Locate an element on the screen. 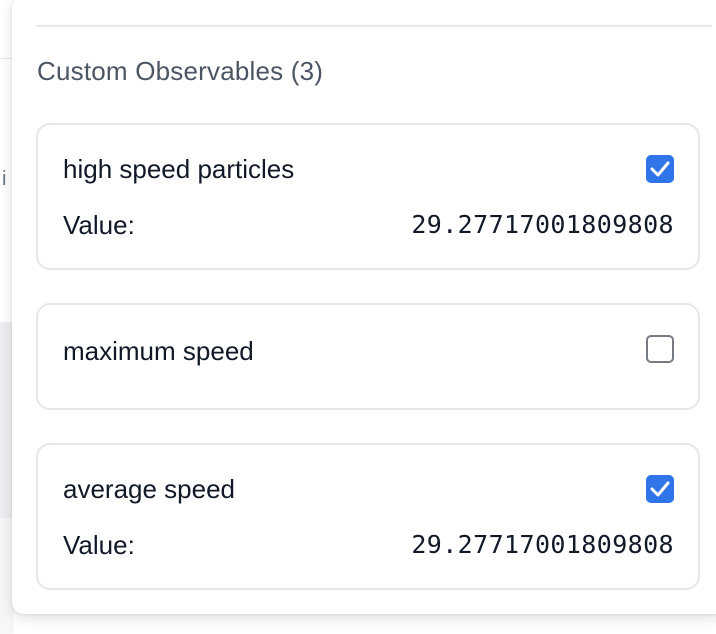 The height and width of the screenshot is (634, 716). background-band-bottom is located at coordinates (7, 576).